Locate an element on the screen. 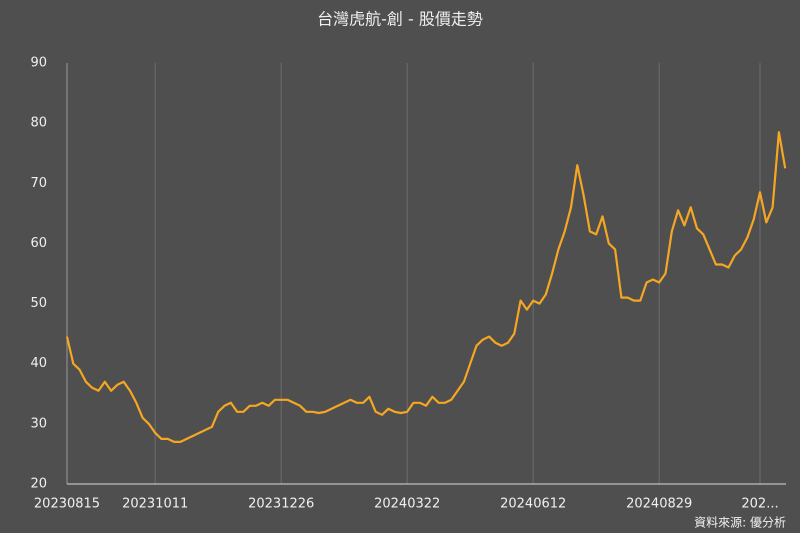 The height and width of the screenshot is (533, 800). x-tick-label: 20230815 is located at coordinates (67, 504).